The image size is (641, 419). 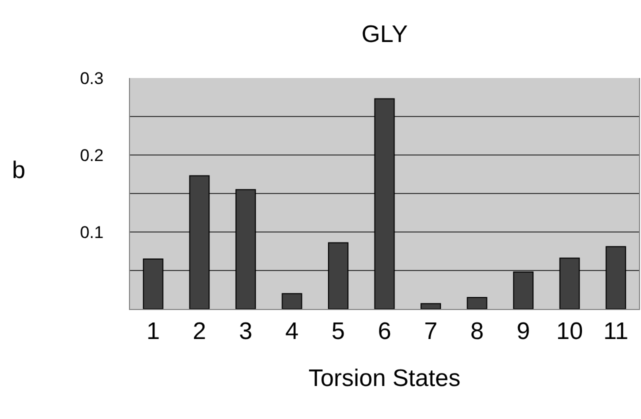 What do you see at coordinates (199, 331) in the screenshot?
I see `x-tick-label: 2` at bounding box center [199, 331].